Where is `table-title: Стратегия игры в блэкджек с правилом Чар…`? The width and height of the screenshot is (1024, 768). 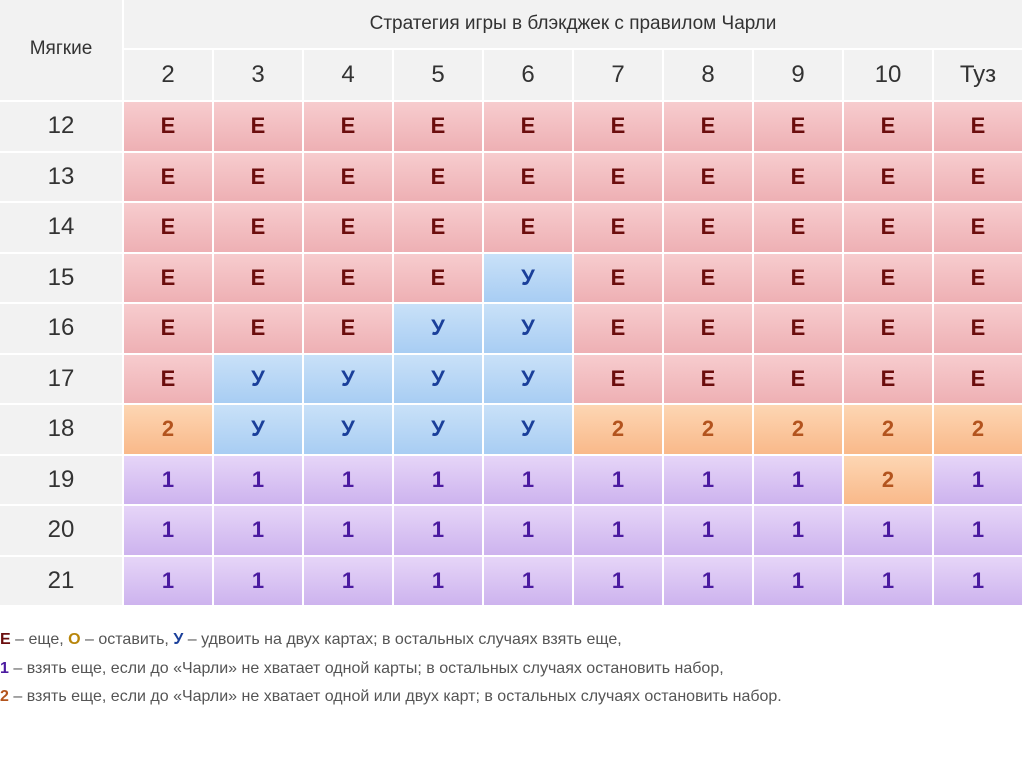 table-title: Стратегия игры в блэкджек с правилом Чар… is located at coordinates (573, 24).